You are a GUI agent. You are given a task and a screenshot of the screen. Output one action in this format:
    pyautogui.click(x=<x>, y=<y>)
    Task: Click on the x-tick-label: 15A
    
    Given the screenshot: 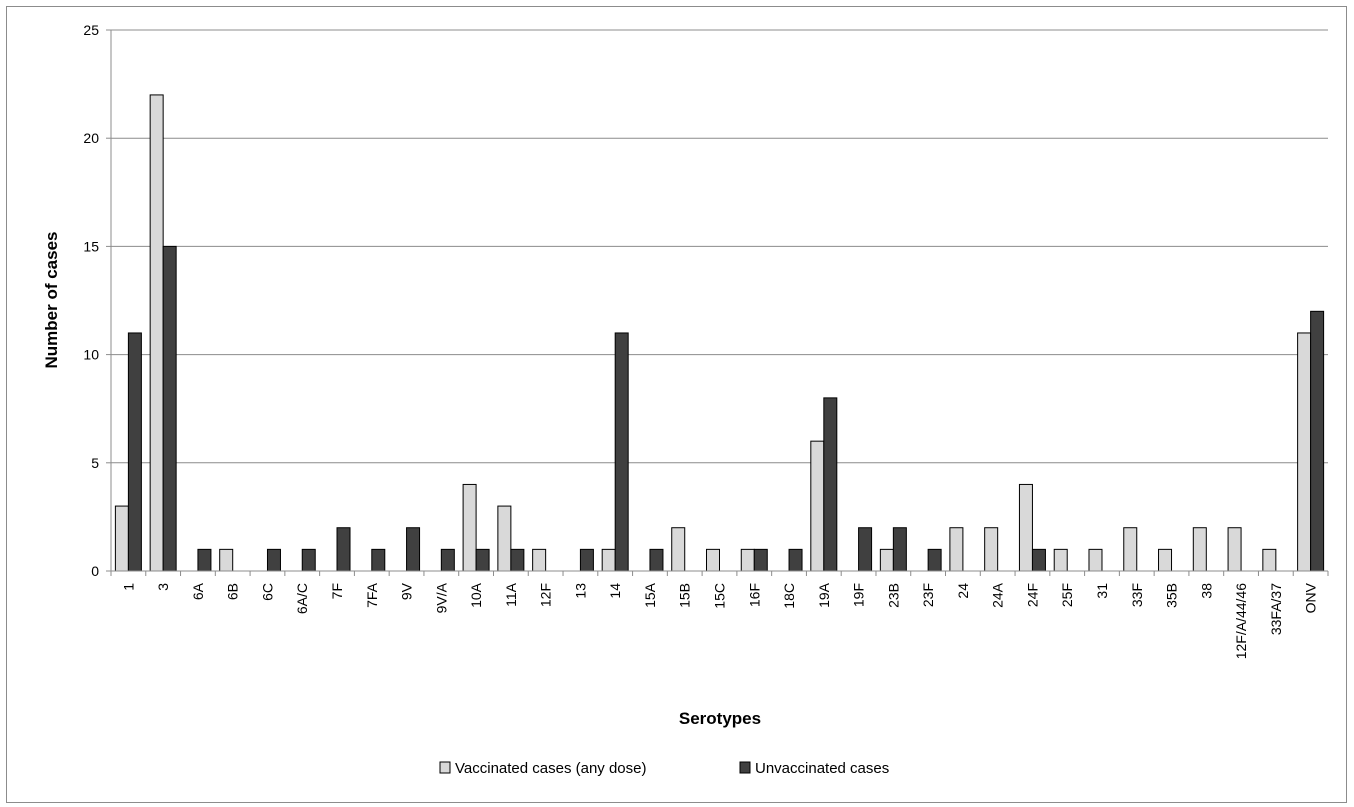 What is the action you would take?
    pyautogui.click(x=650, y=595)
    